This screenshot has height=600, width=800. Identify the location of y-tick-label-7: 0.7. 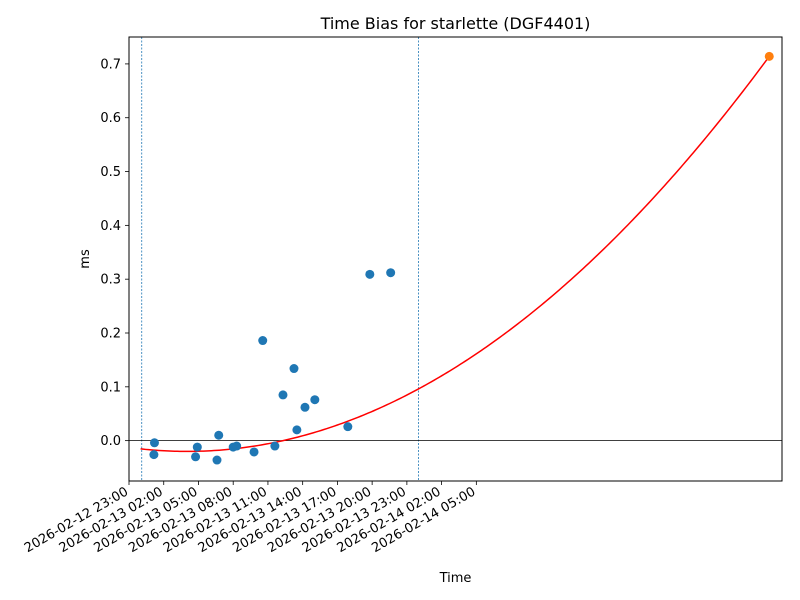
(110, 64).